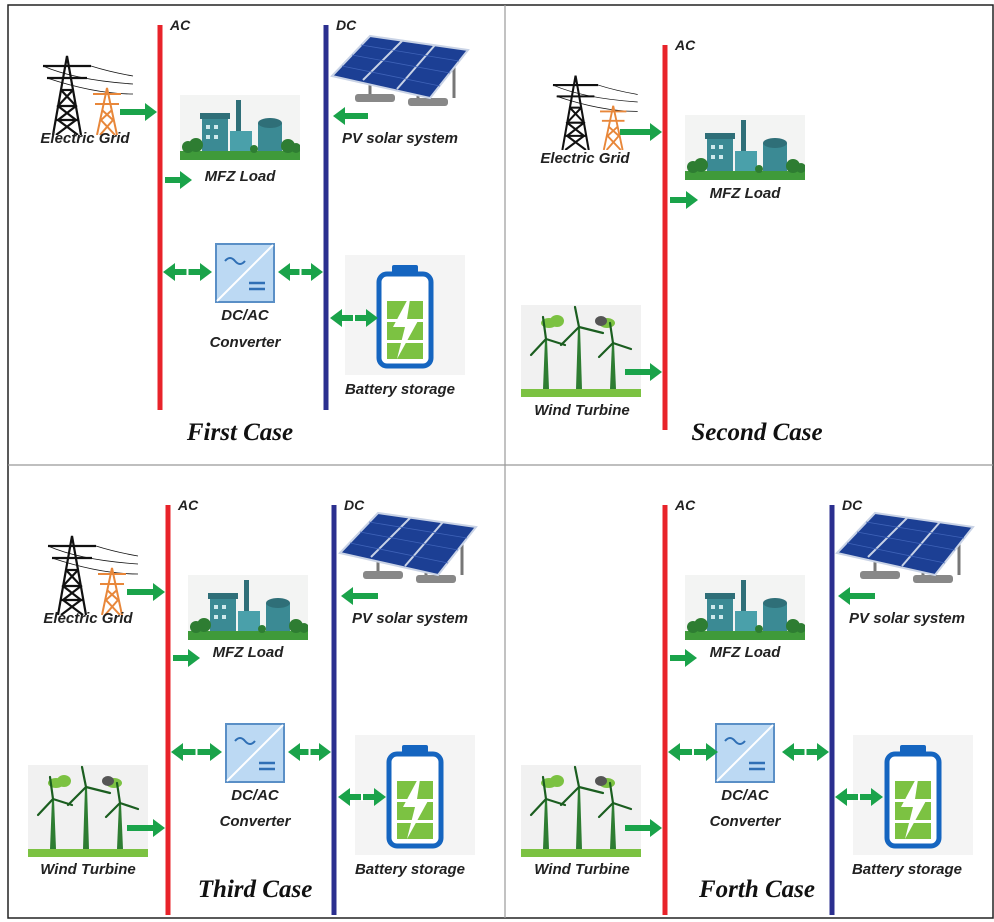 The image size is (994, 922). What do you see at coordinates (756, 432) in the screenshot?
I see `case-title: Second Case` at bounding box center [756, 432].